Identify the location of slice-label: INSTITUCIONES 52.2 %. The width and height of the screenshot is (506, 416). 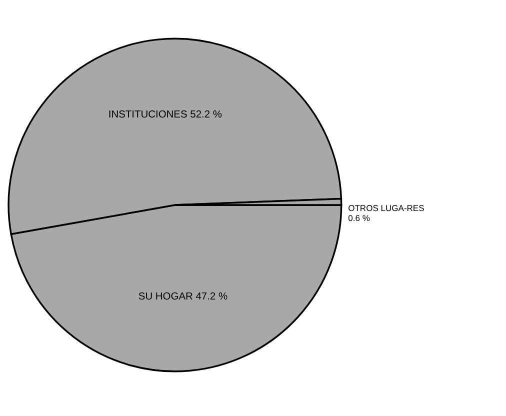
(165, 114).